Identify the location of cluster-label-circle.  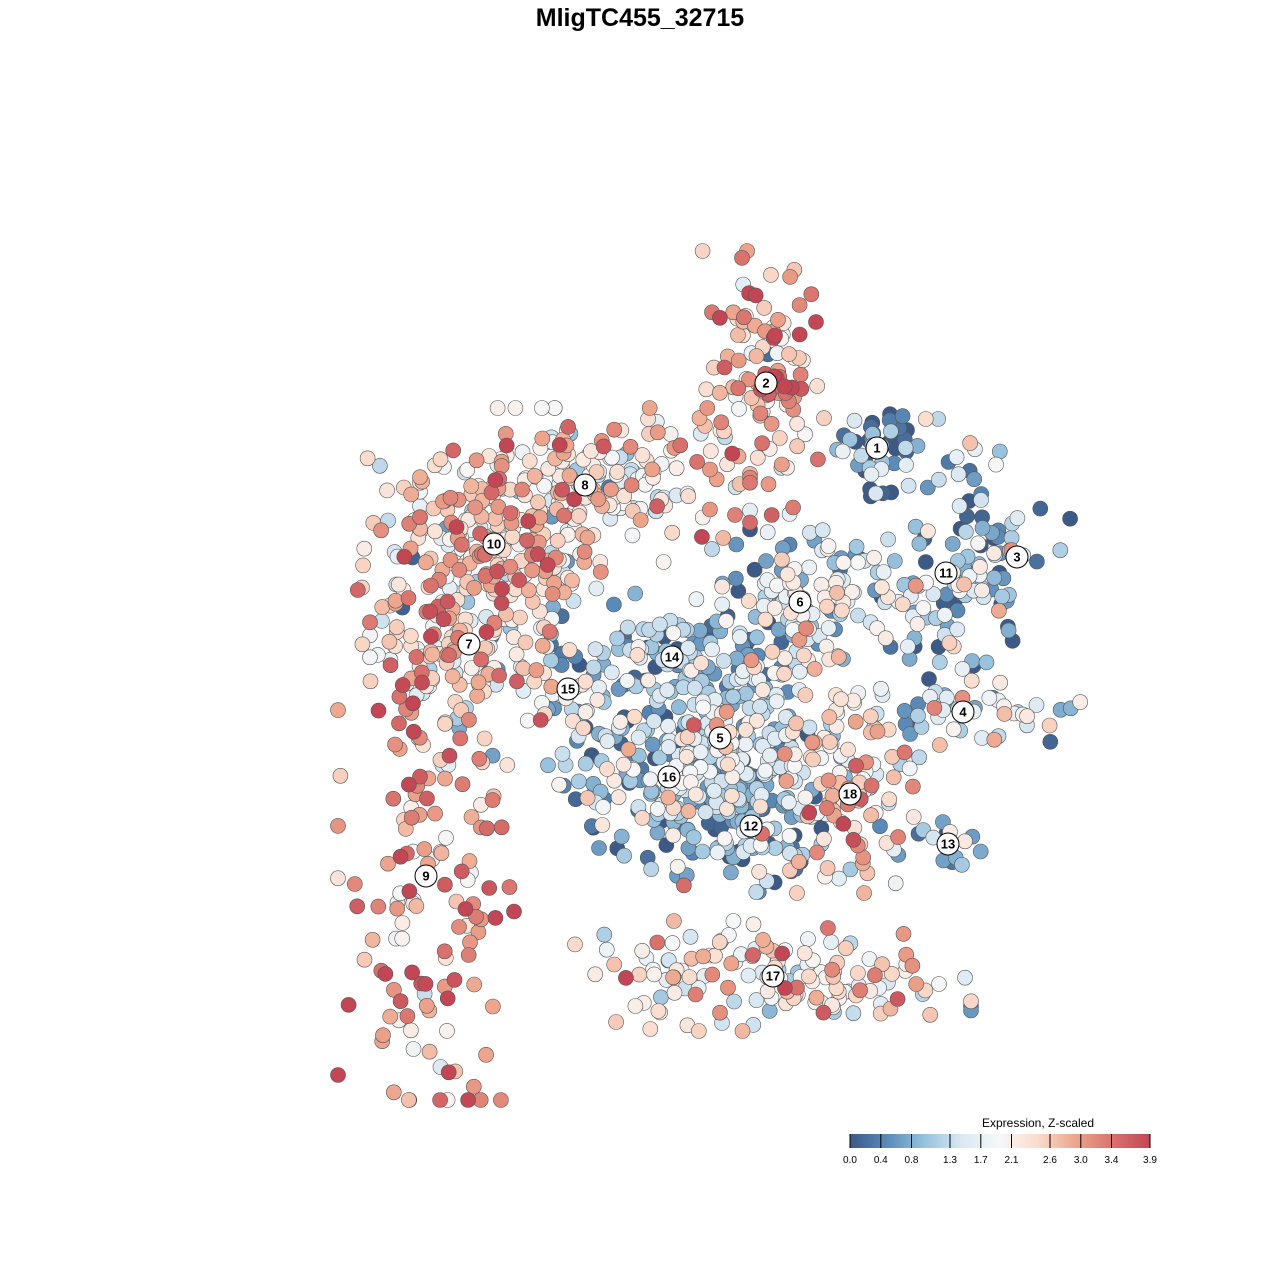
(494, 544).